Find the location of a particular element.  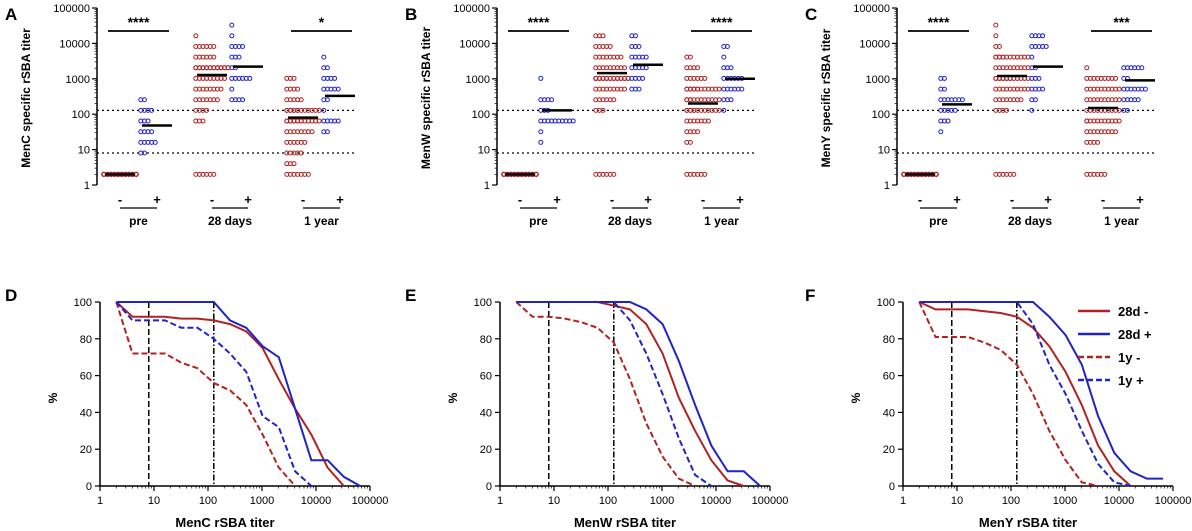

x-axis-label: MenY rSBA titer is located at coordinates (1028, 522).